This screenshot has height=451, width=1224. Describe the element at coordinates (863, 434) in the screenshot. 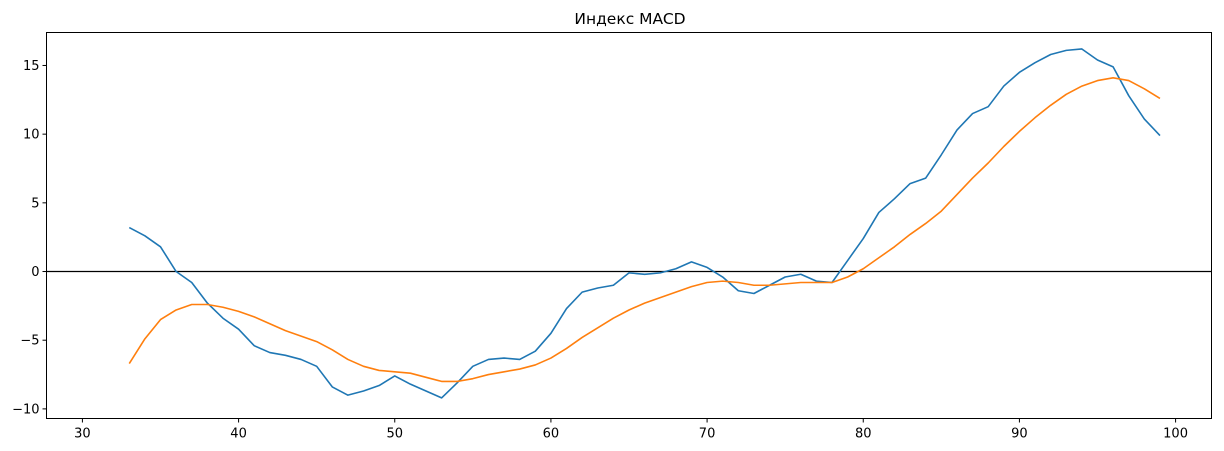

I see `x-tick-label: 80` at that location.